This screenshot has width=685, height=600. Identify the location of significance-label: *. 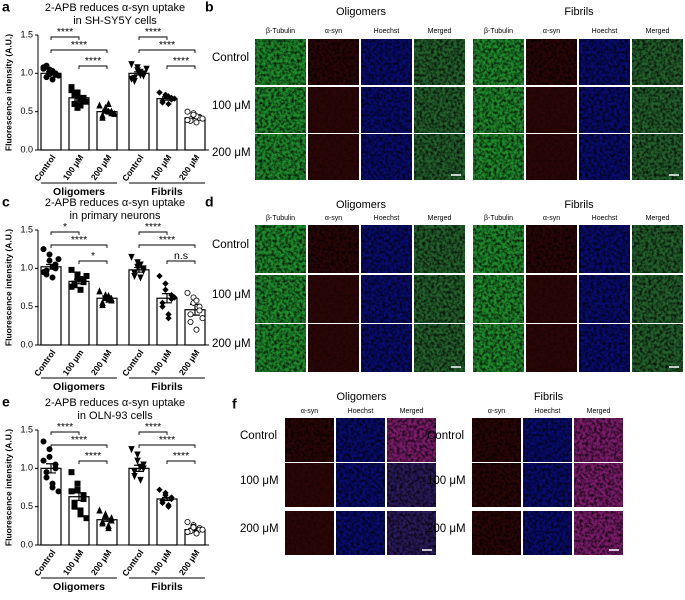
(65, 227).